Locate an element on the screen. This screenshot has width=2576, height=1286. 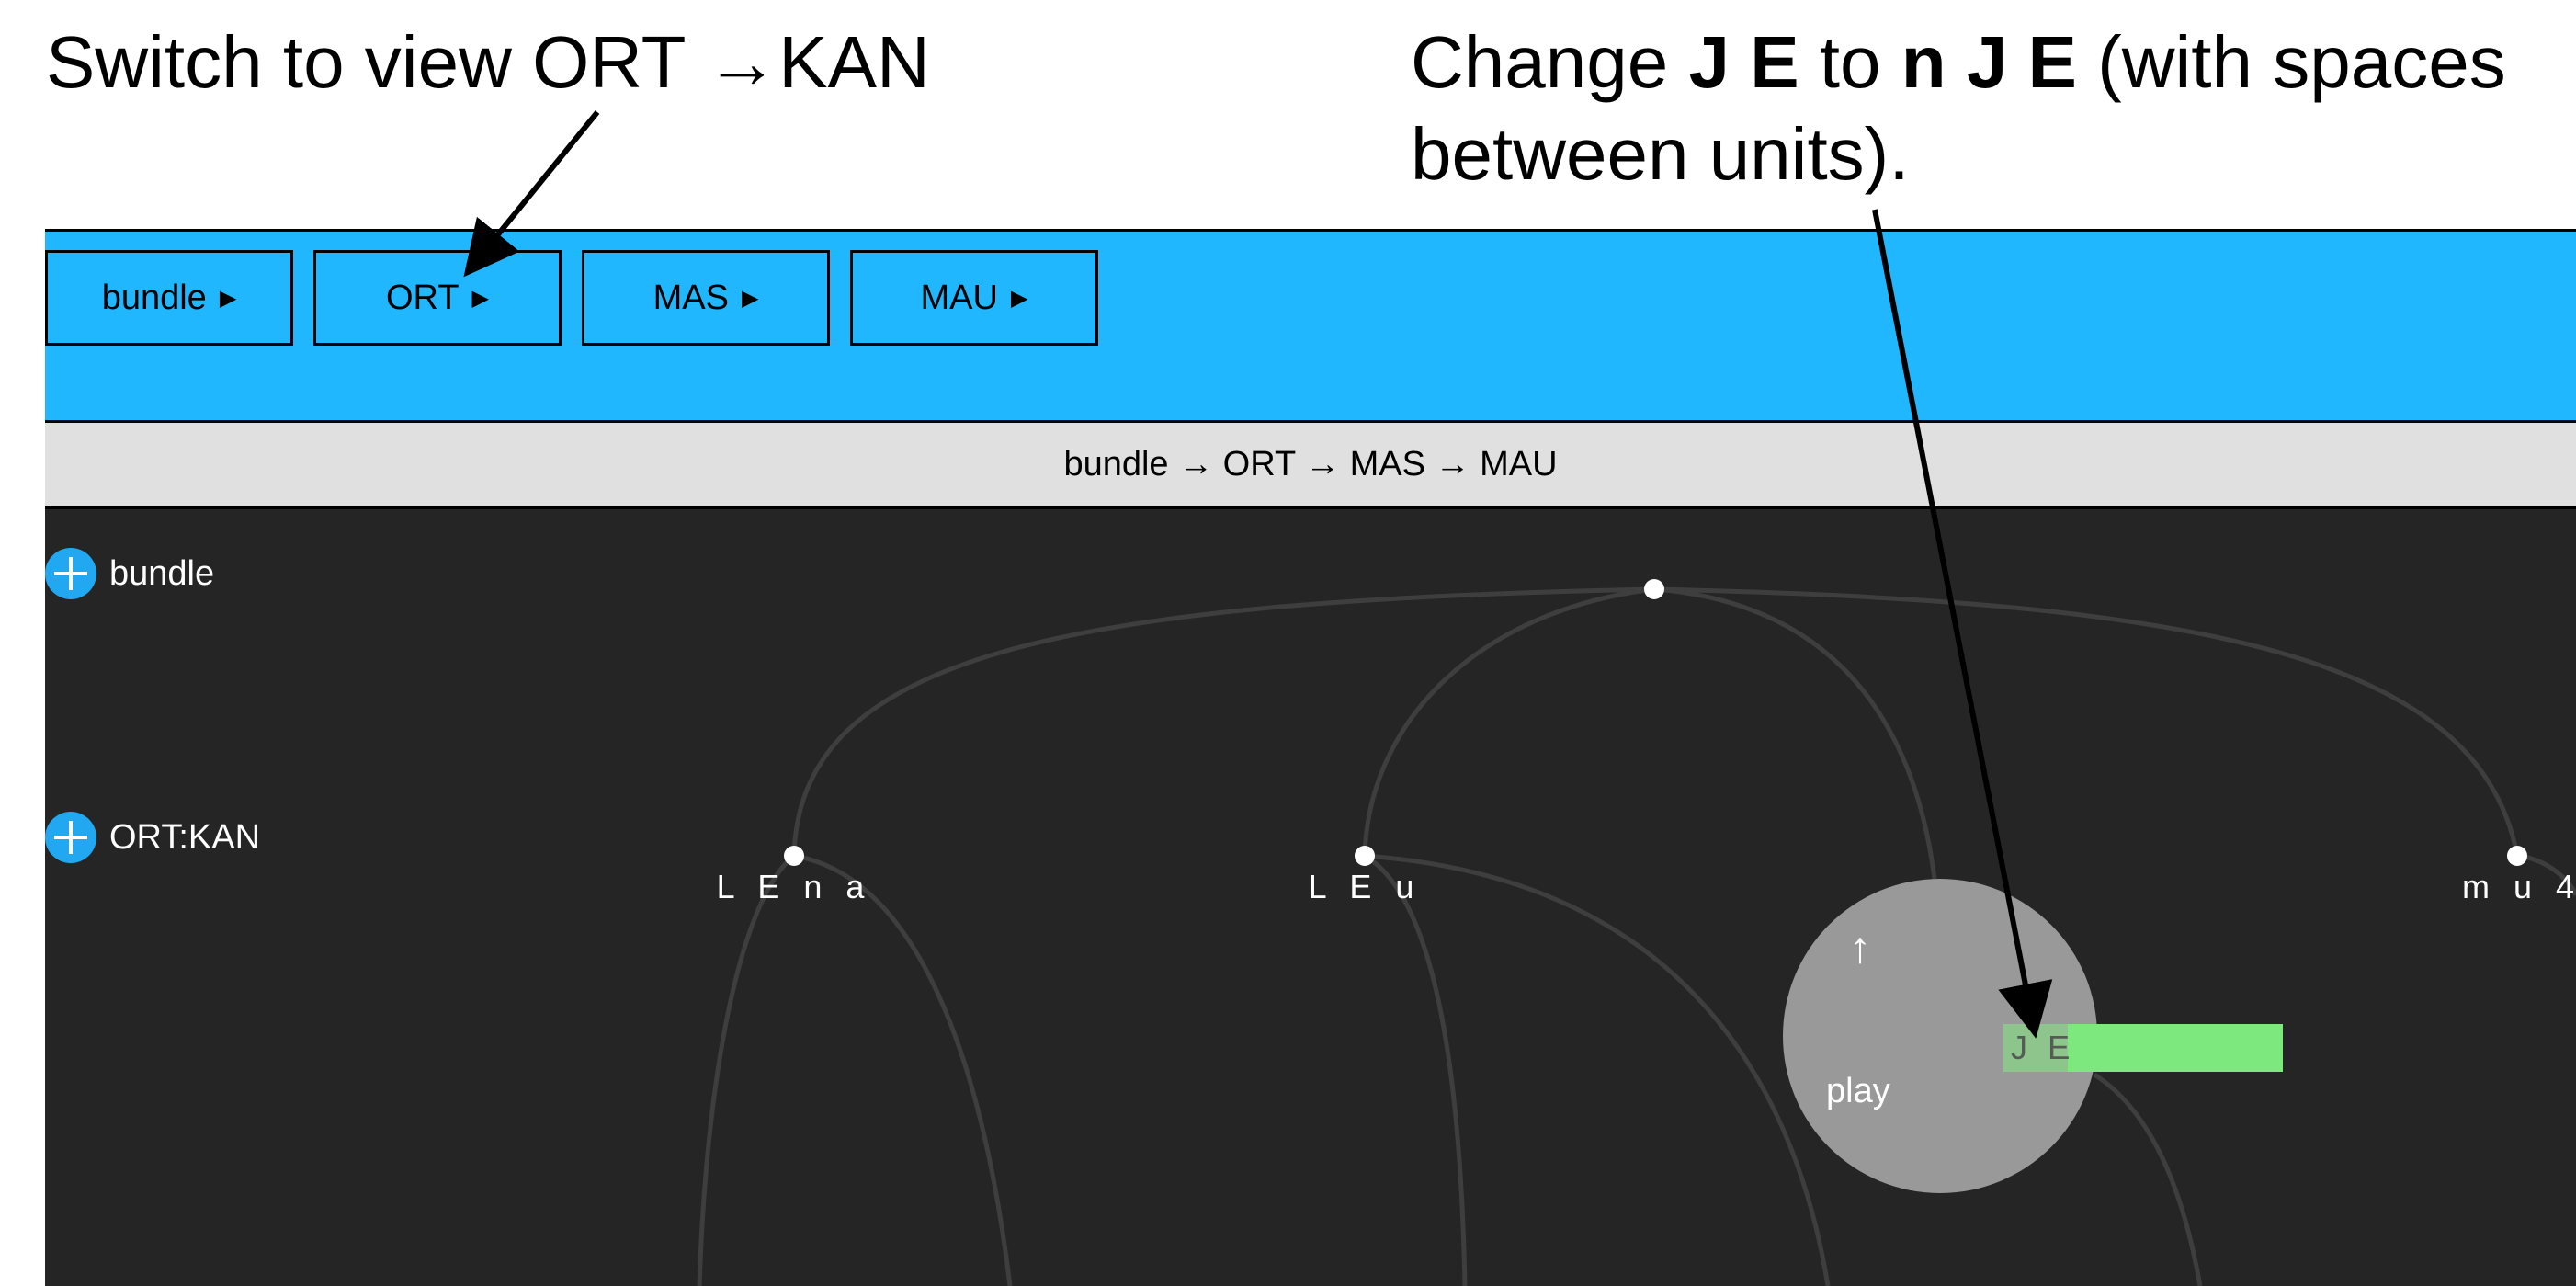
play-button: play is located at coordinates (1858, 1091).